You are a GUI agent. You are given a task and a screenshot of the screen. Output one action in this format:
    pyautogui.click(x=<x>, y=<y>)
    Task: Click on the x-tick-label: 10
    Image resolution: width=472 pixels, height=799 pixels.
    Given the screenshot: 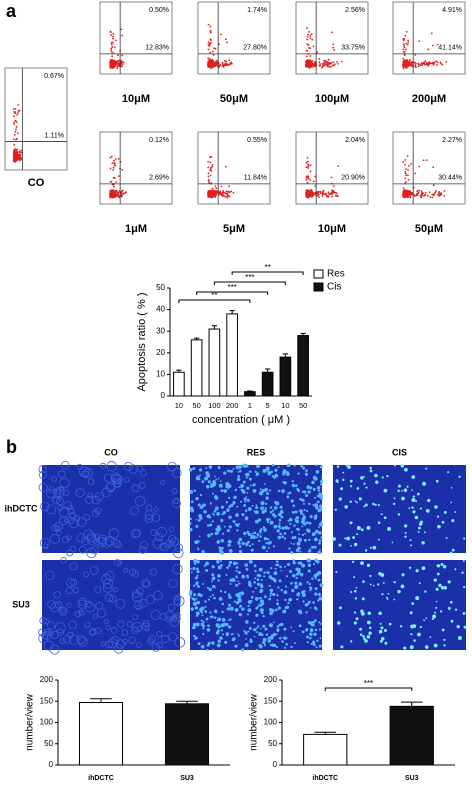 What is the action you would take?
    pyautogui.click(x=285, y=405)
    